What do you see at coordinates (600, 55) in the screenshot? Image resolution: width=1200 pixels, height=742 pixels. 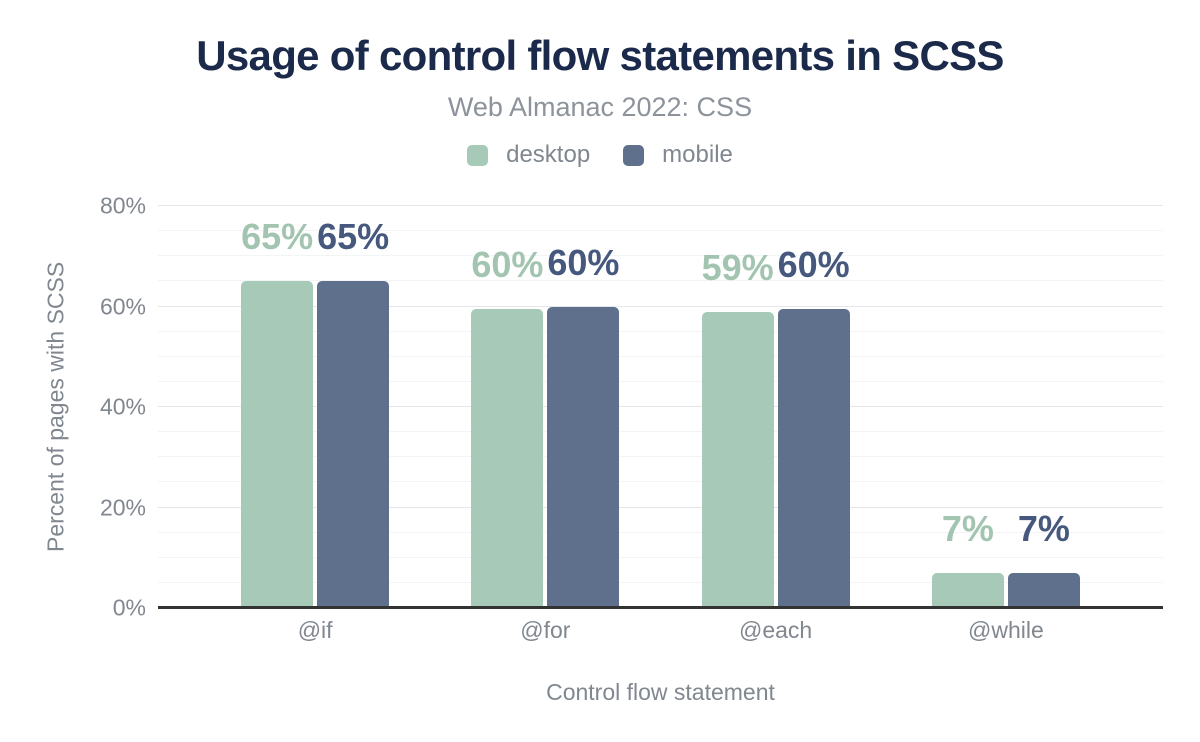 I see `chart-title: Usage of control flow statements in SCSS` at bounding box center [600, 55].